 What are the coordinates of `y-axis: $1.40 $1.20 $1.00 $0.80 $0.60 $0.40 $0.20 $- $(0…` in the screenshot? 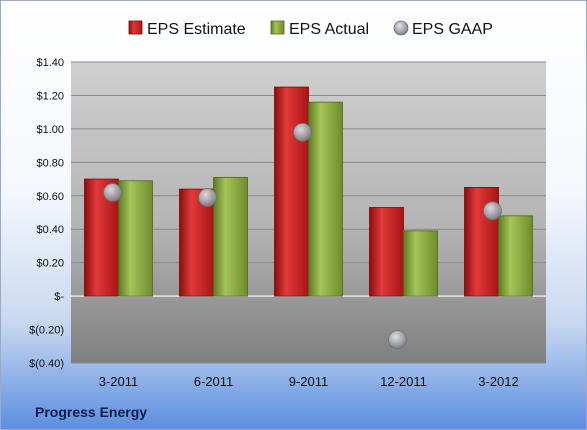 It's located at (46, 213).